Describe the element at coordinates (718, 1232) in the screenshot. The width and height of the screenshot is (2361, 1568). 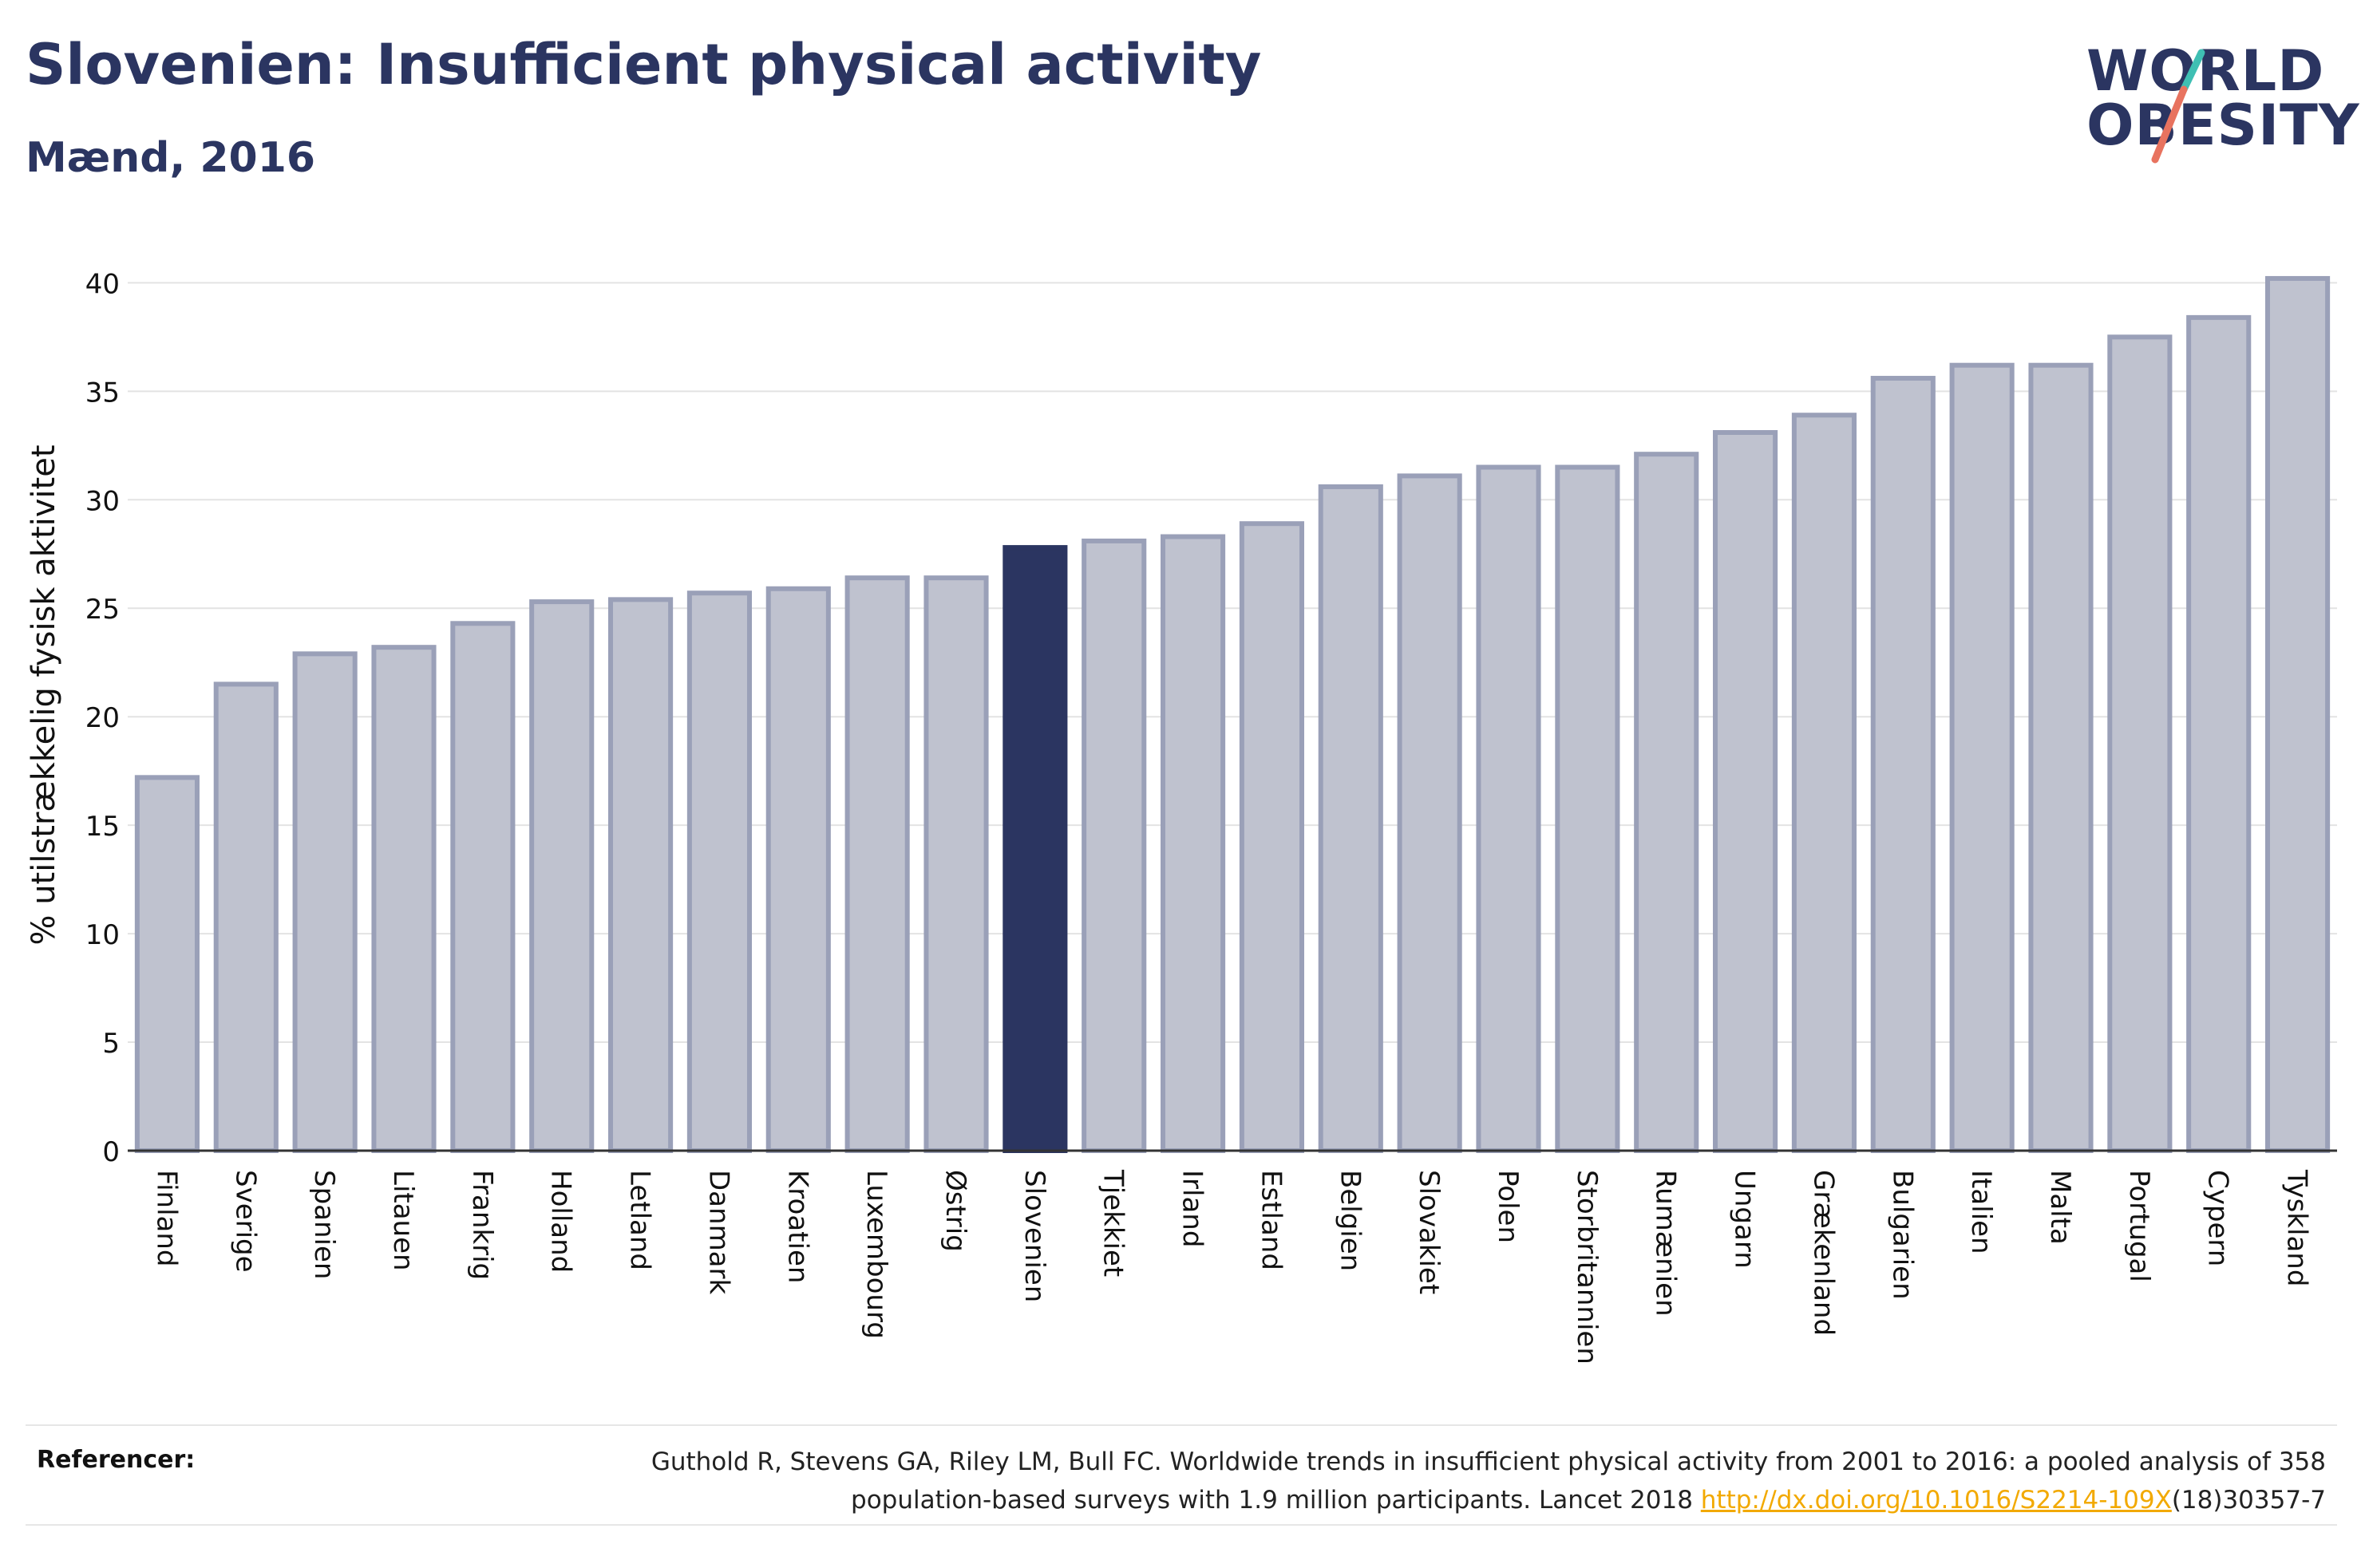
I see `x-tick-label: Danmark` at that location.